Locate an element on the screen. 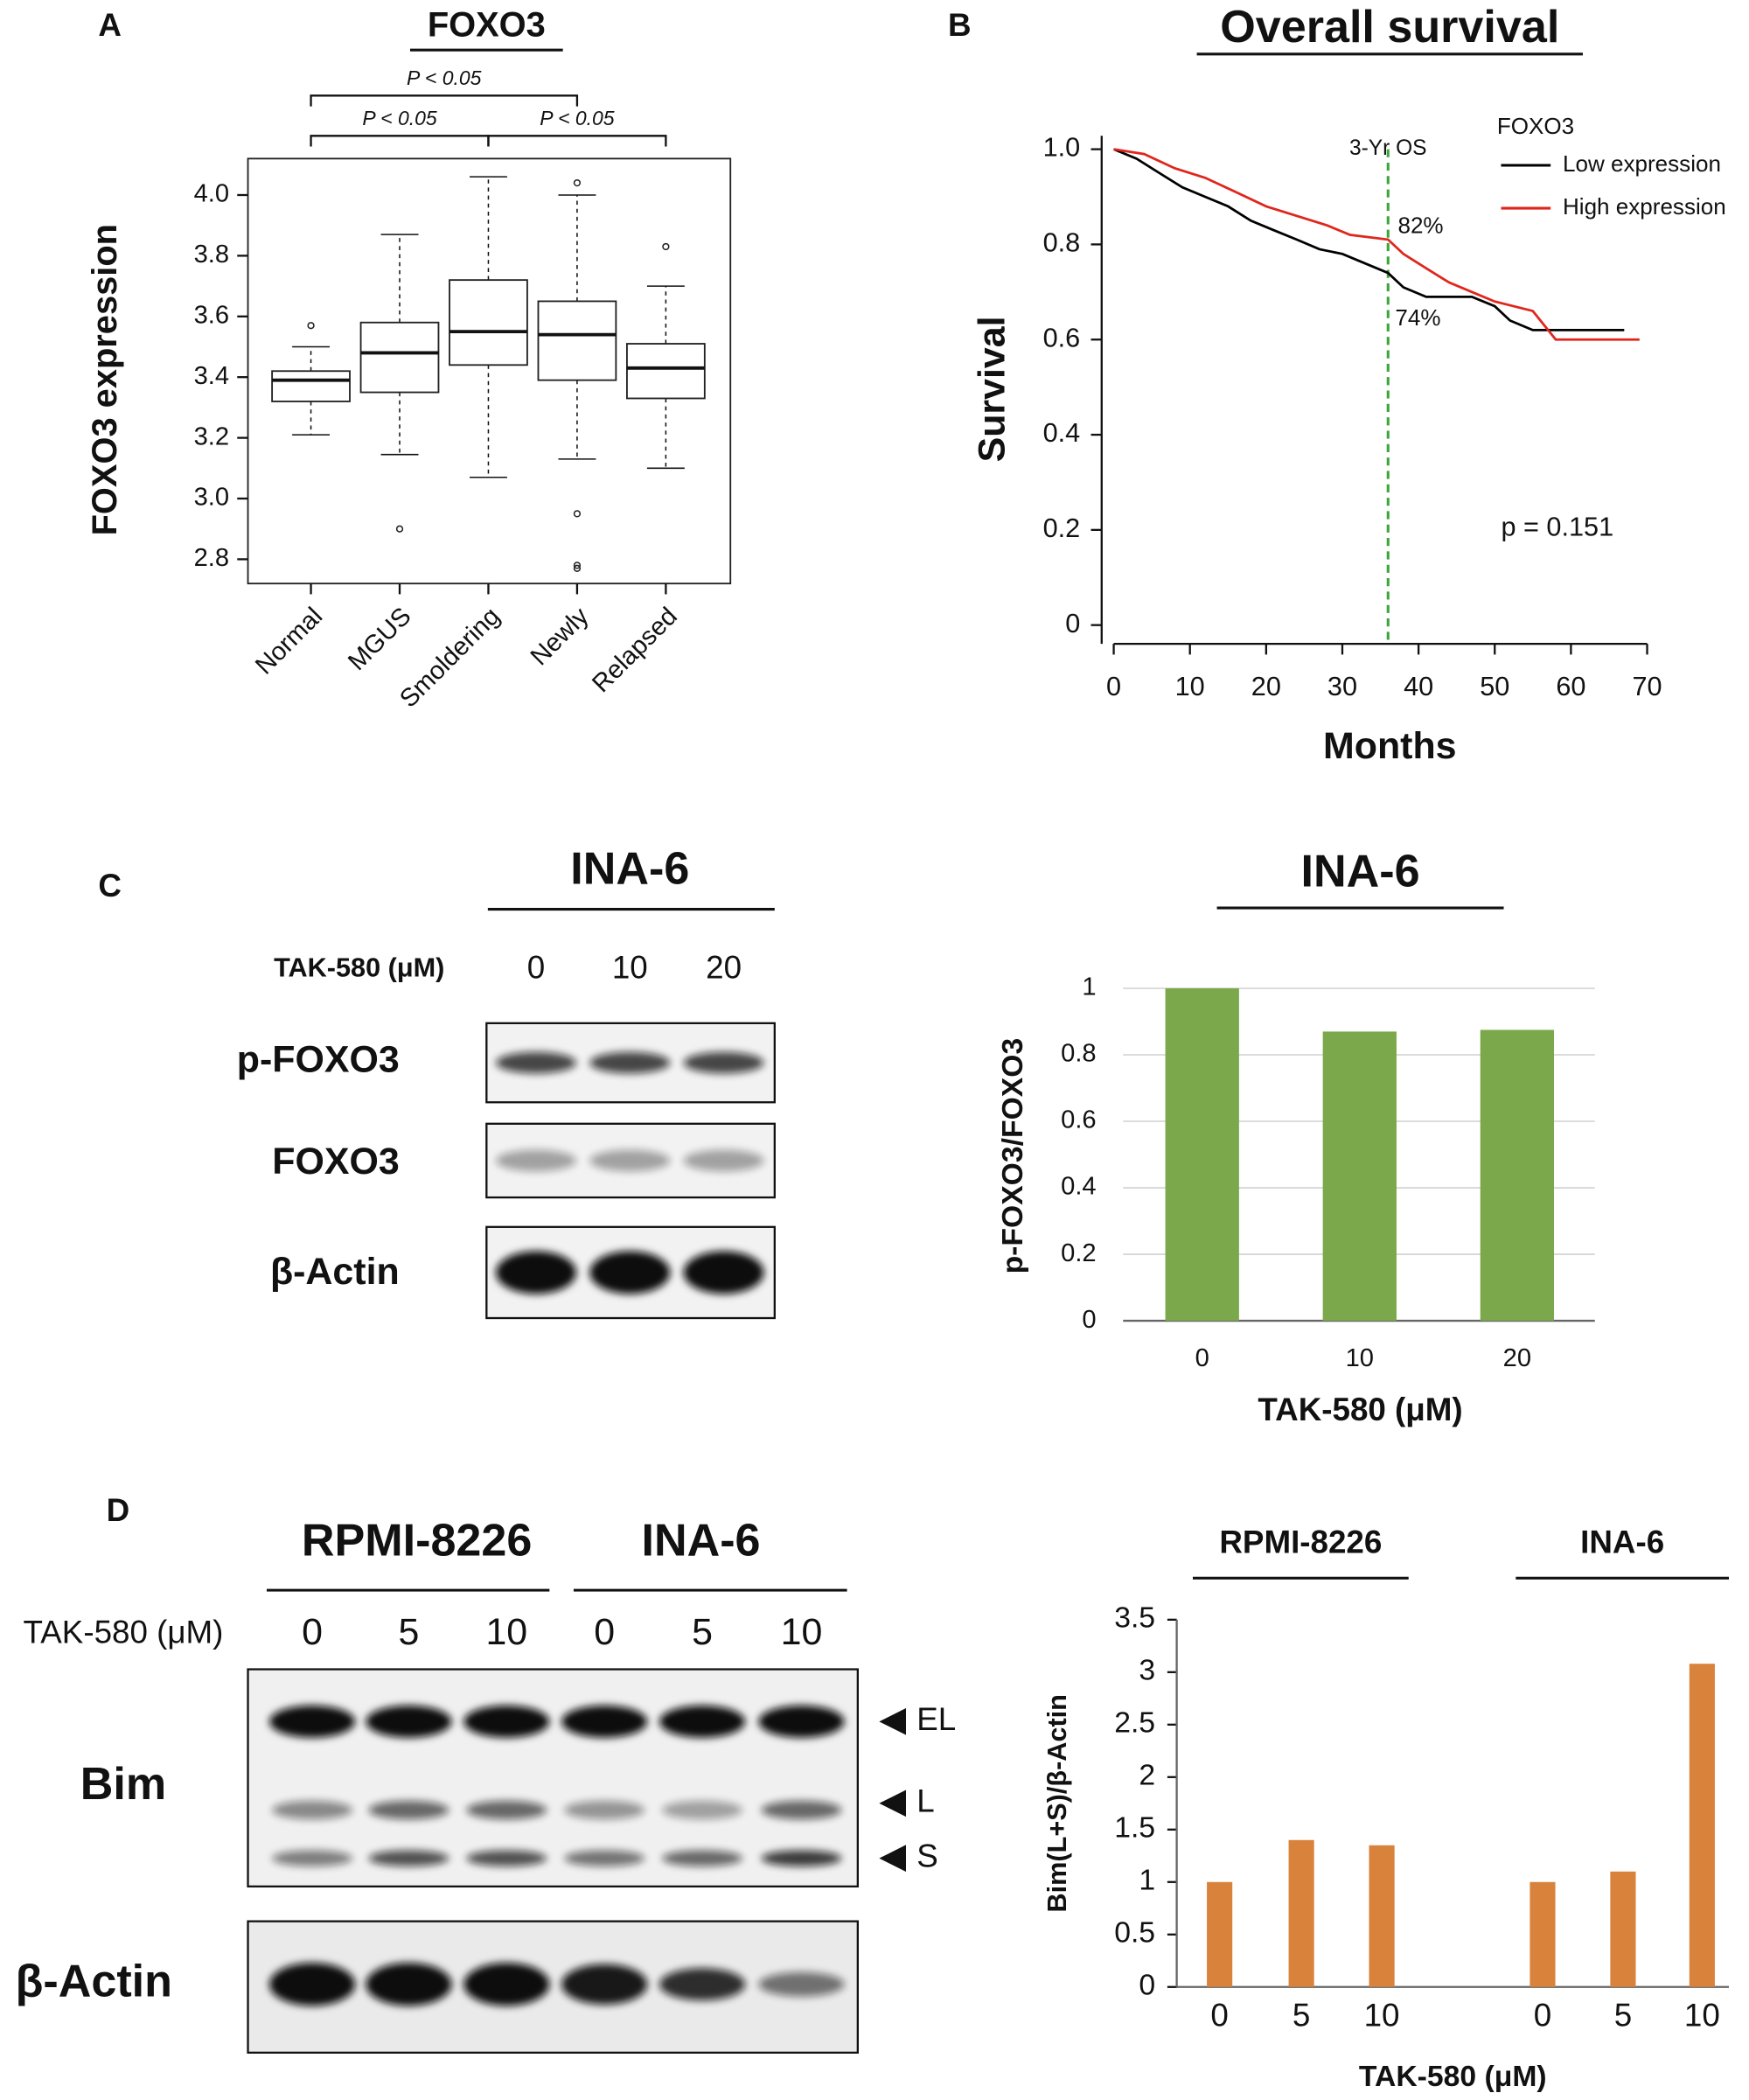  annotation: p = 0.151 is located at coordinates (1557, 526).